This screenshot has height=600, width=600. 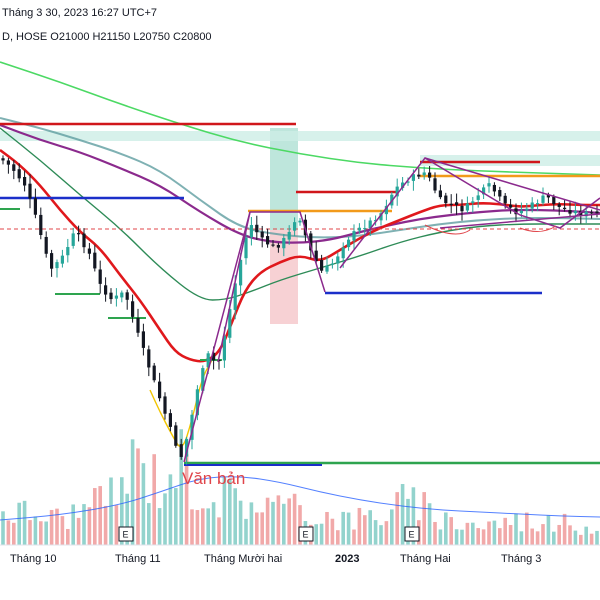 I want to click on curve-sketch-left, so click(x=447, y=229).